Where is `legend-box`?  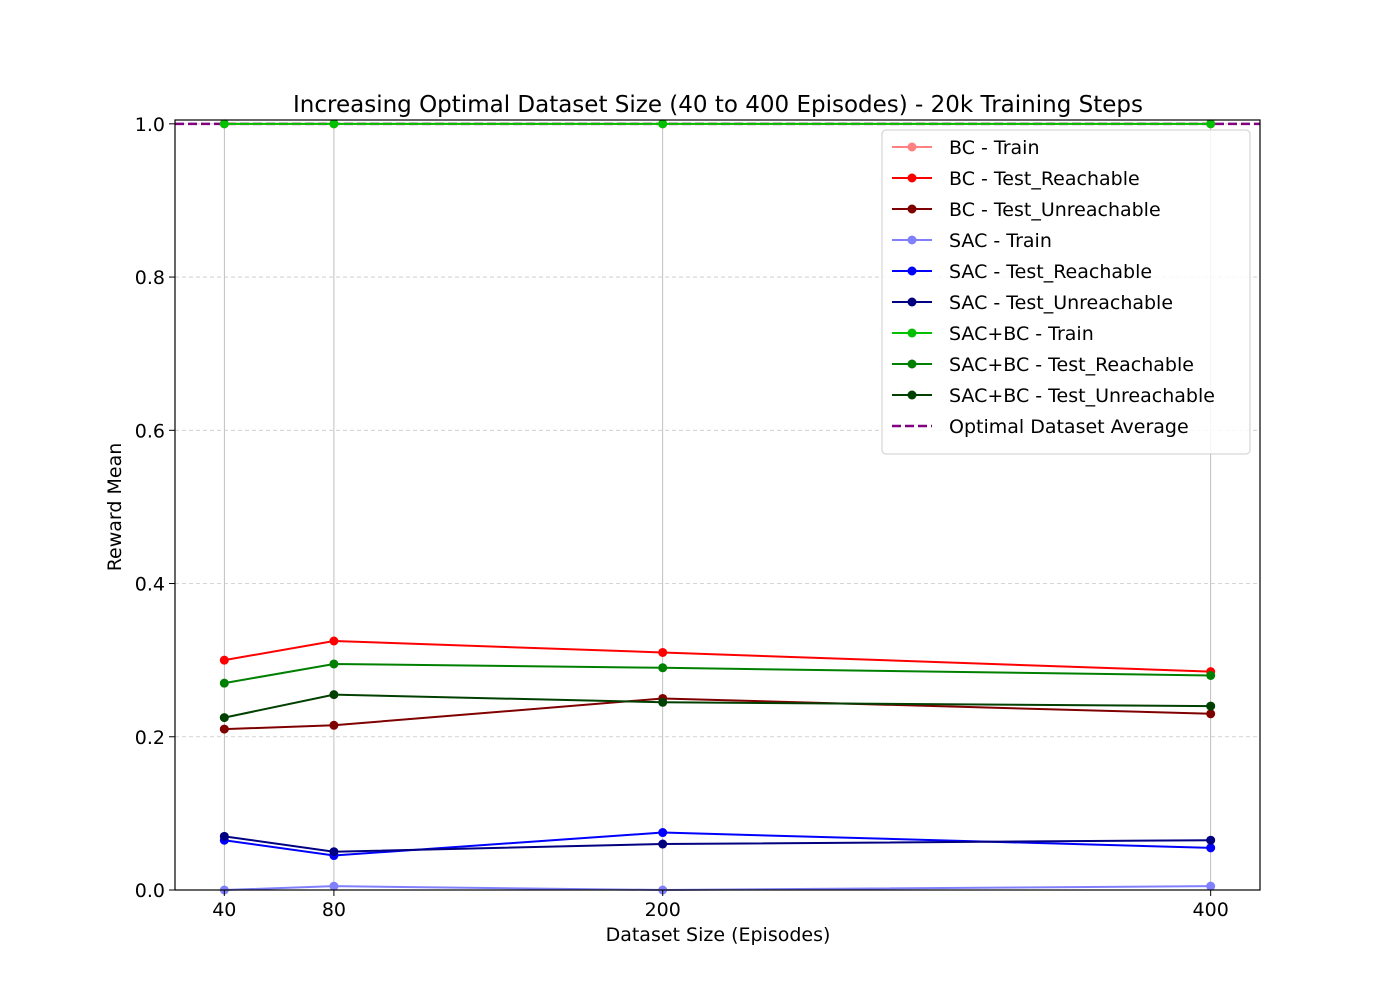 legend-box is located at coordinates (1066, 292).